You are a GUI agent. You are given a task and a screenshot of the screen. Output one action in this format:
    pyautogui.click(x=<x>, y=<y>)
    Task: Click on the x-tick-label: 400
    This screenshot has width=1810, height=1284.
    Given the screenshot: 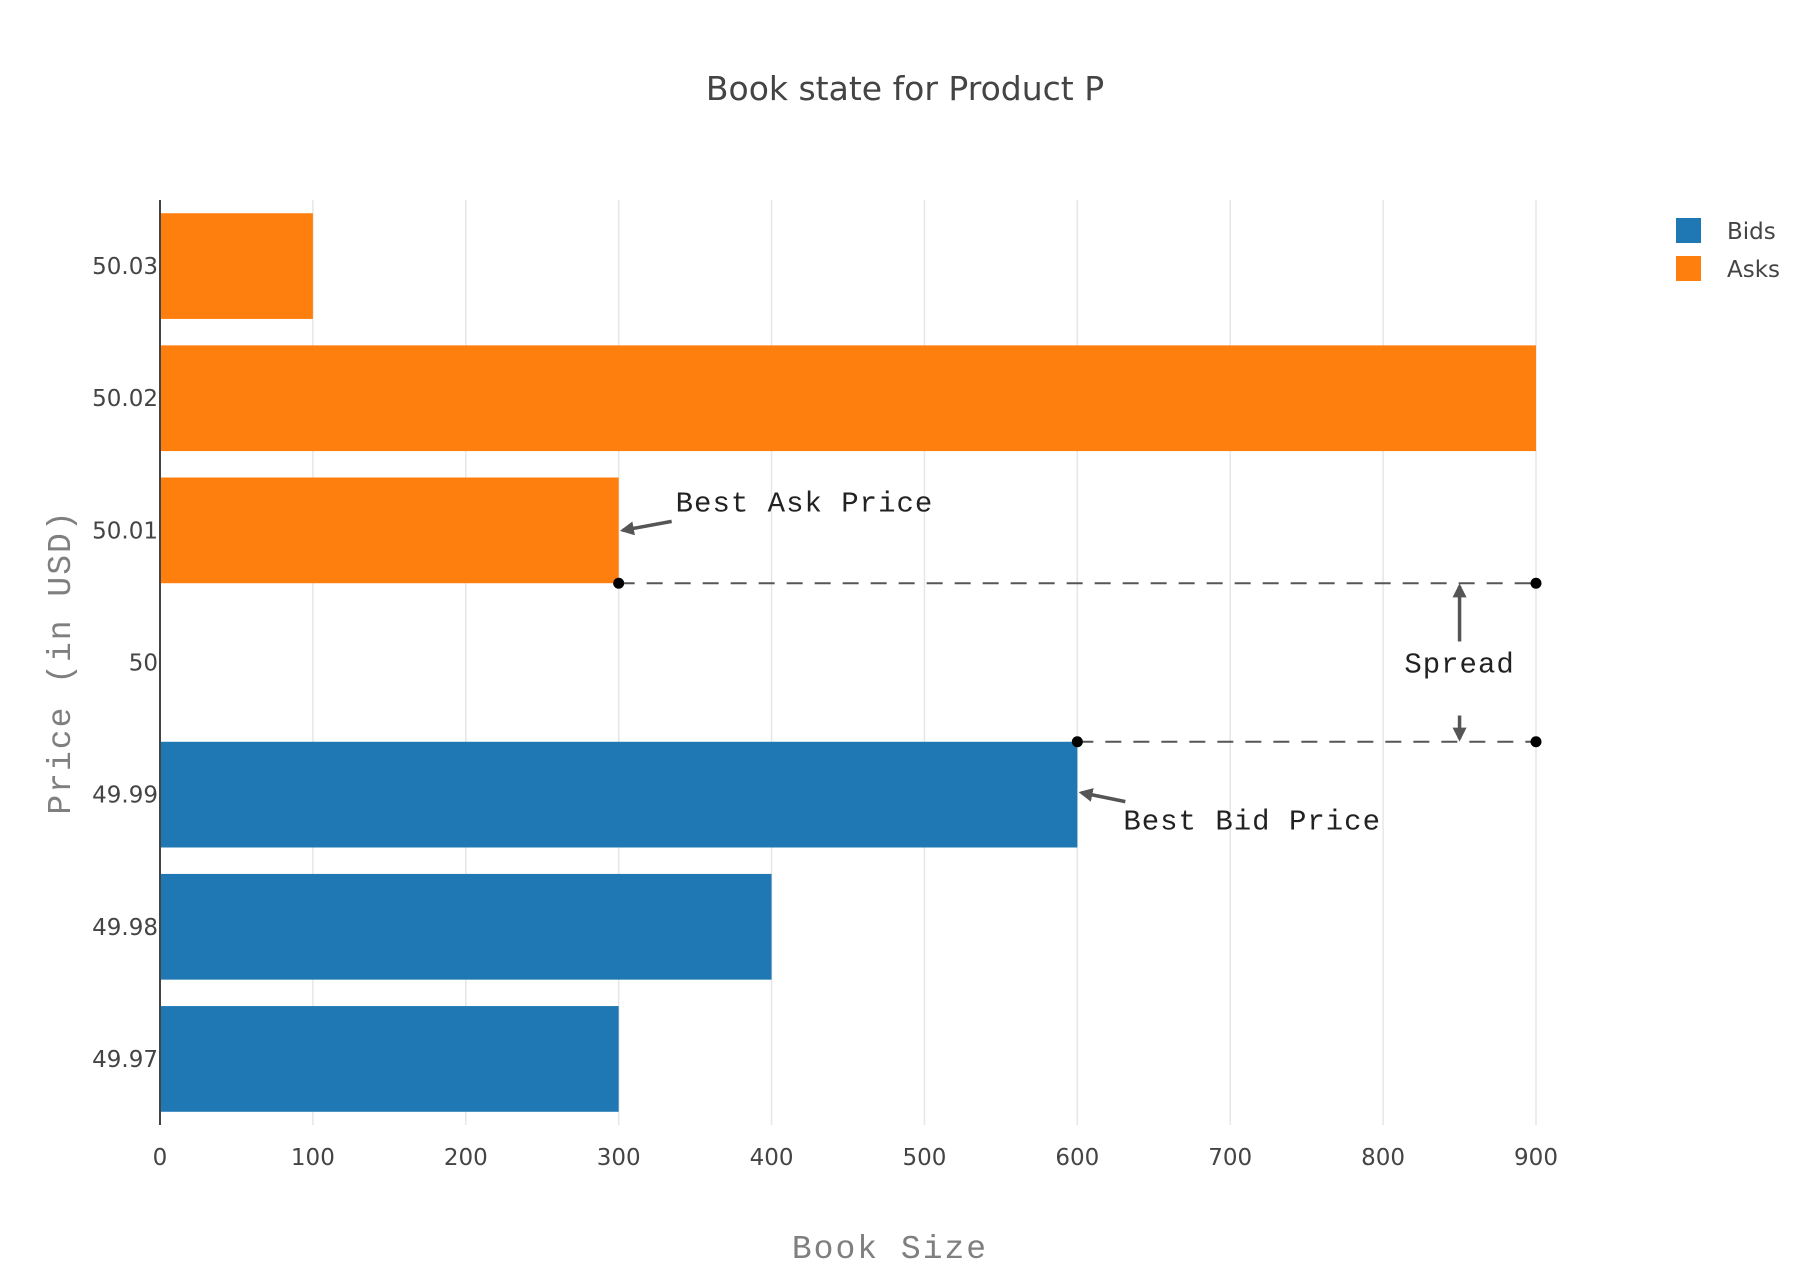 What is the action you would take?
    pyautogui.click(x=772, y=1158)
    